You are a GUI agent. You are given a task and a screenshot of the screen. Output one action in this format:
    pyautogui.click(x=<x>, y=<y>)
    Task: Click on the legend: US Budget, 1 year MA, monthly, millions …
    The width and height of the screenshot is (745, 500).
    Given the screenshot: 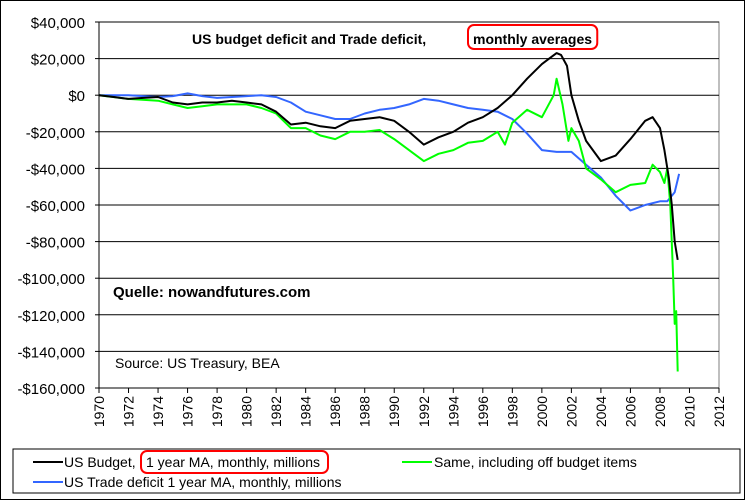 What is the action you would take?
    pyautogui.click(x=376, y=471)
    